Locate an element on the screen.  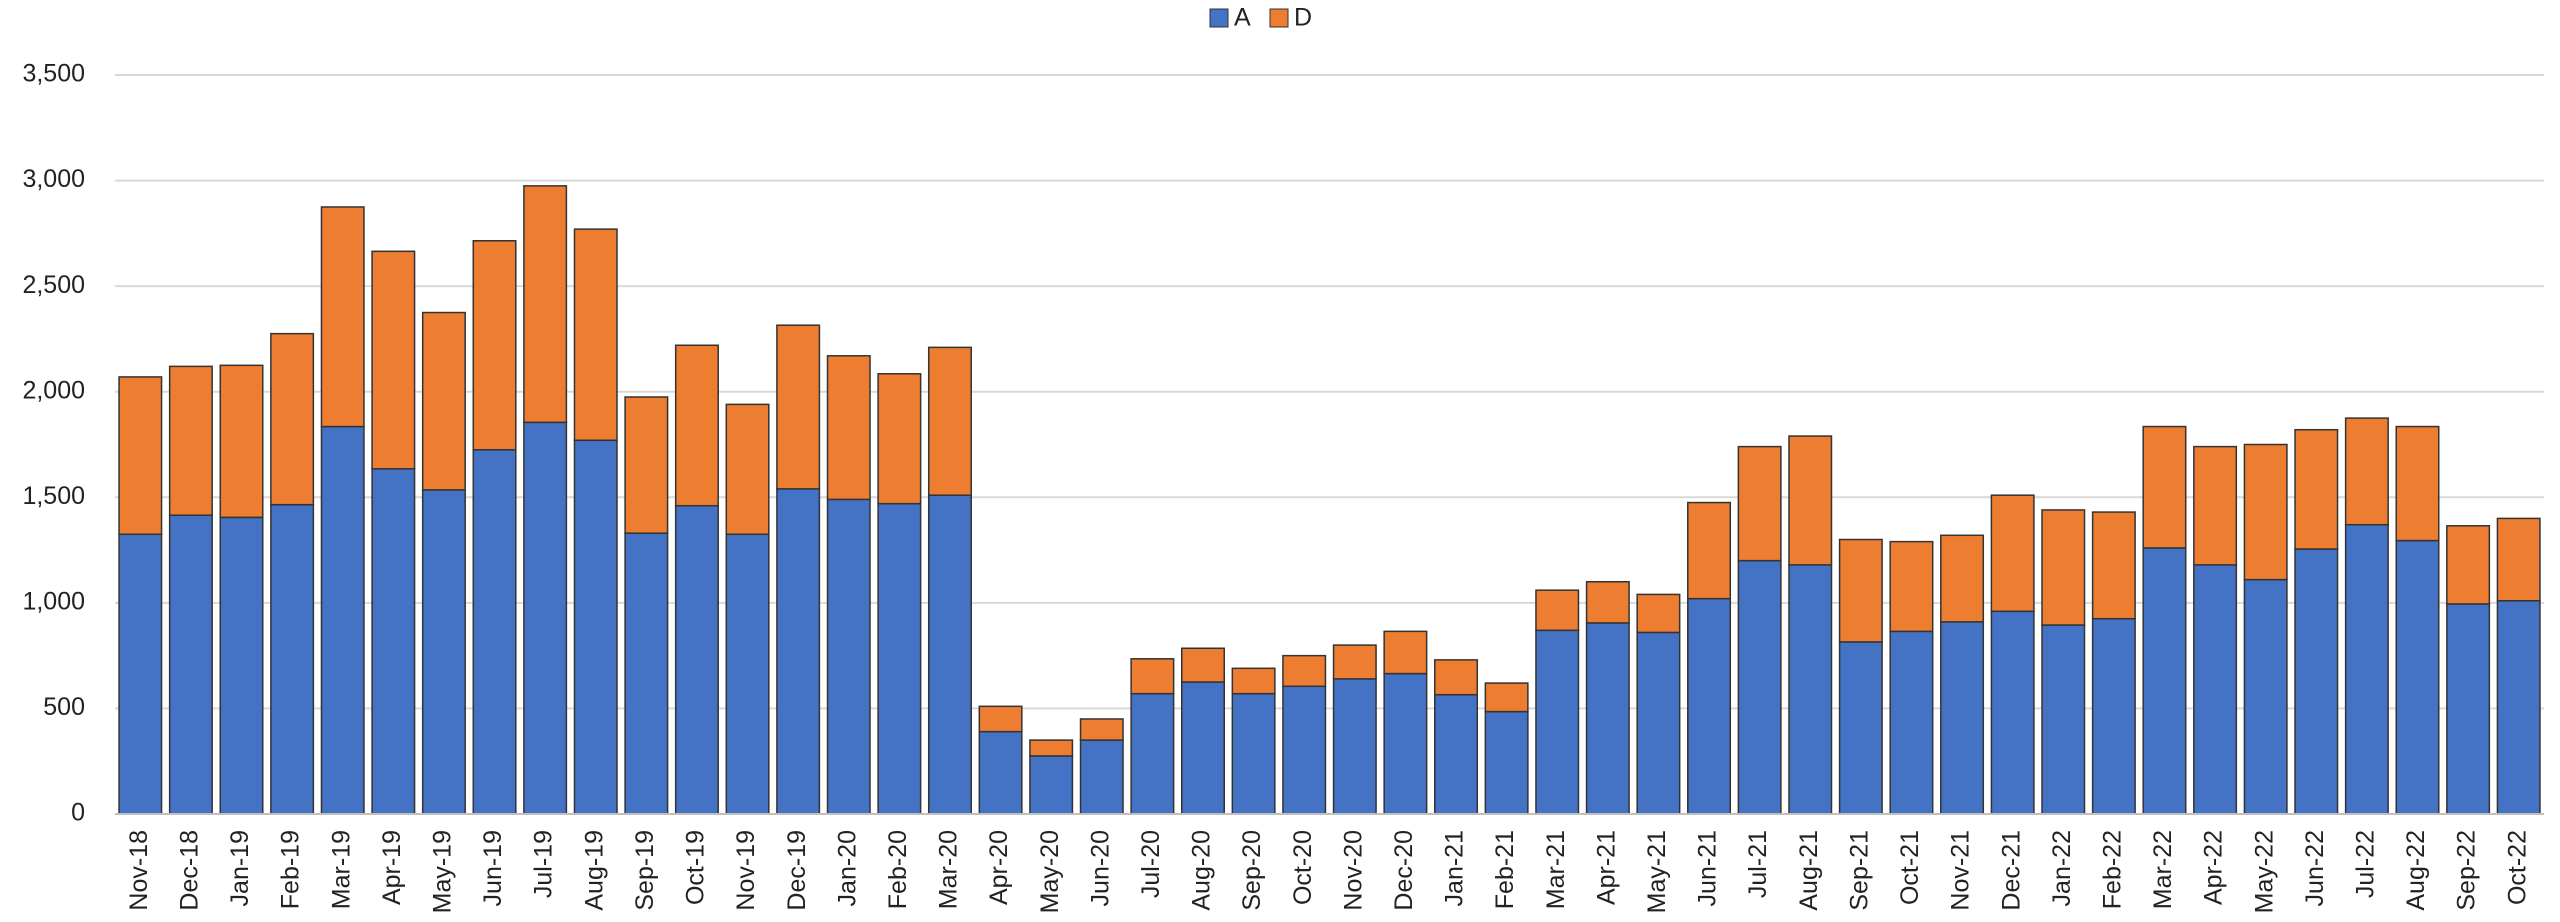
x-tick-label: Sep-22 is located at coordinates (2467, 870).